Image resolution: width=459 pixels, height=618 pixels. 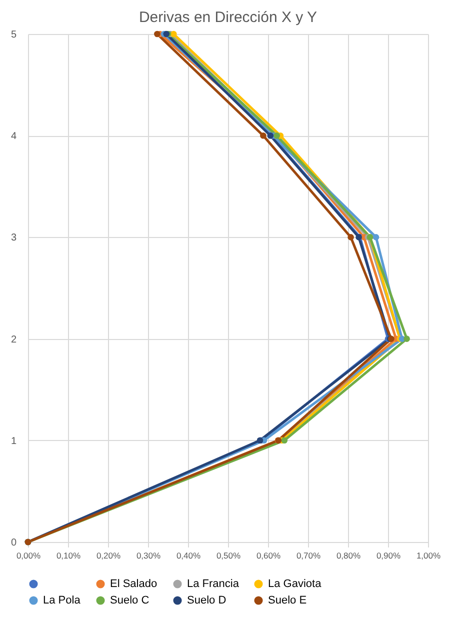 What do you see at coordinates (13, 340) in the screenshot?
I see `y-tick-label: 2` at bounding box center [13, 340].